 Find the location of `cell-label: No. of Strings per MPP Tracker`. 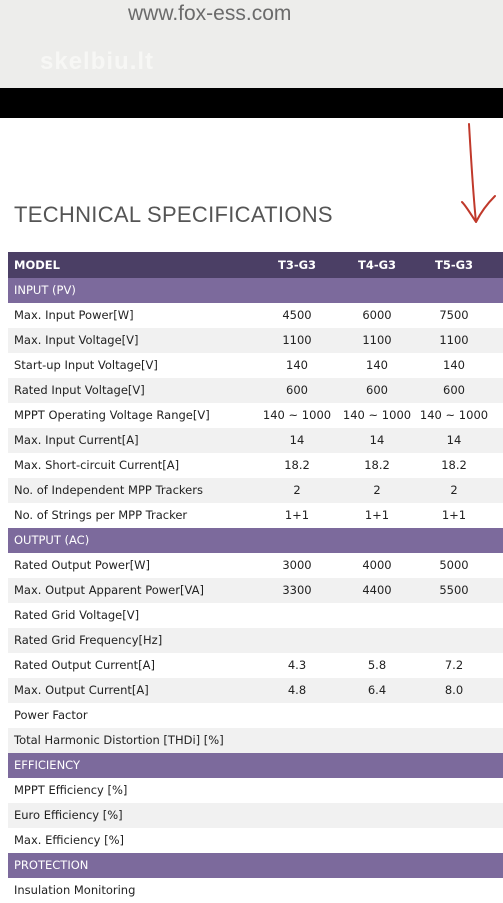

cell-label: No. of Strings per MPP Tracker is located at coordinates (101, 515).